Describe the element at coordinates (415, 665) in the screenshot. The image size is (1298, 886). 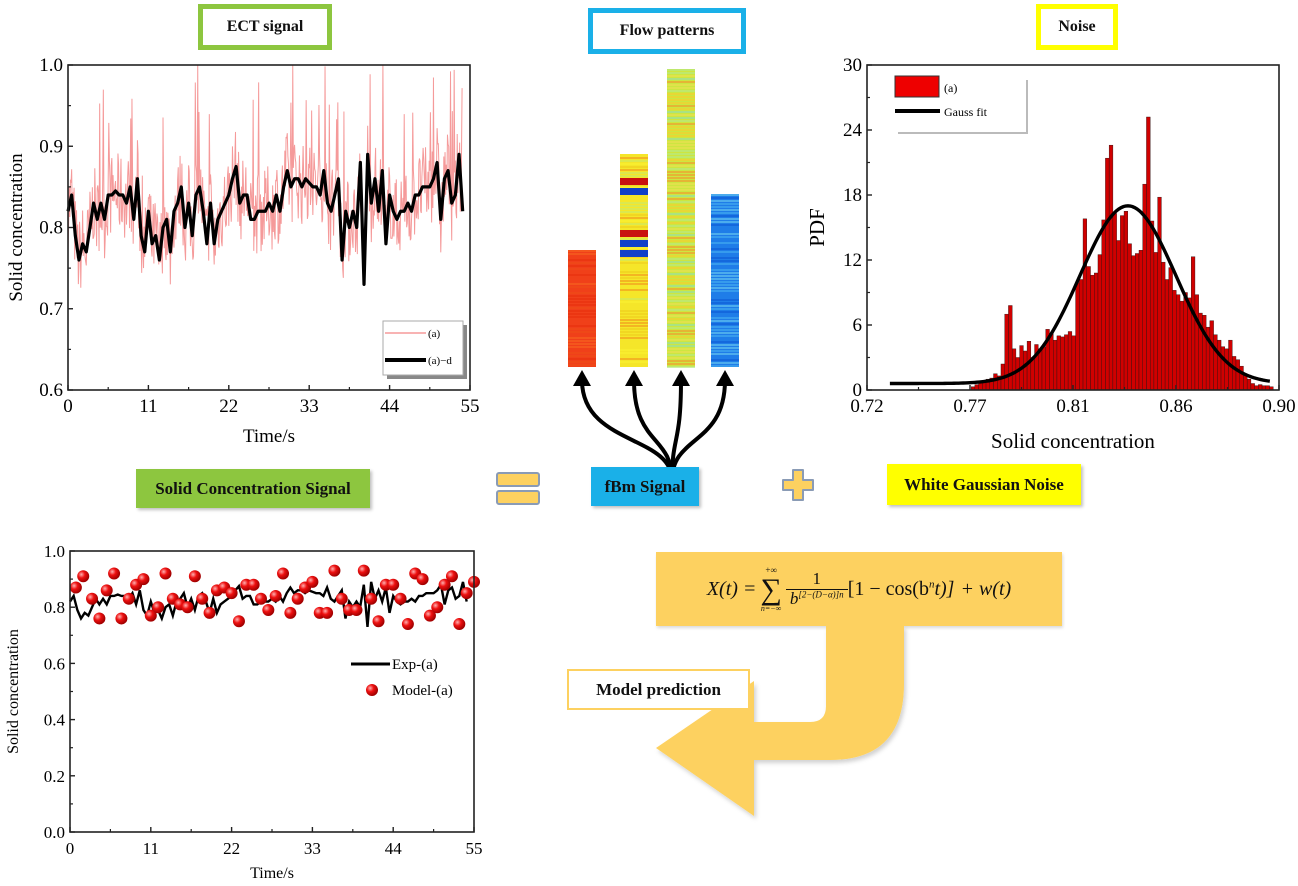
I see `legend-label-exp: Exp-(a)` at that location.